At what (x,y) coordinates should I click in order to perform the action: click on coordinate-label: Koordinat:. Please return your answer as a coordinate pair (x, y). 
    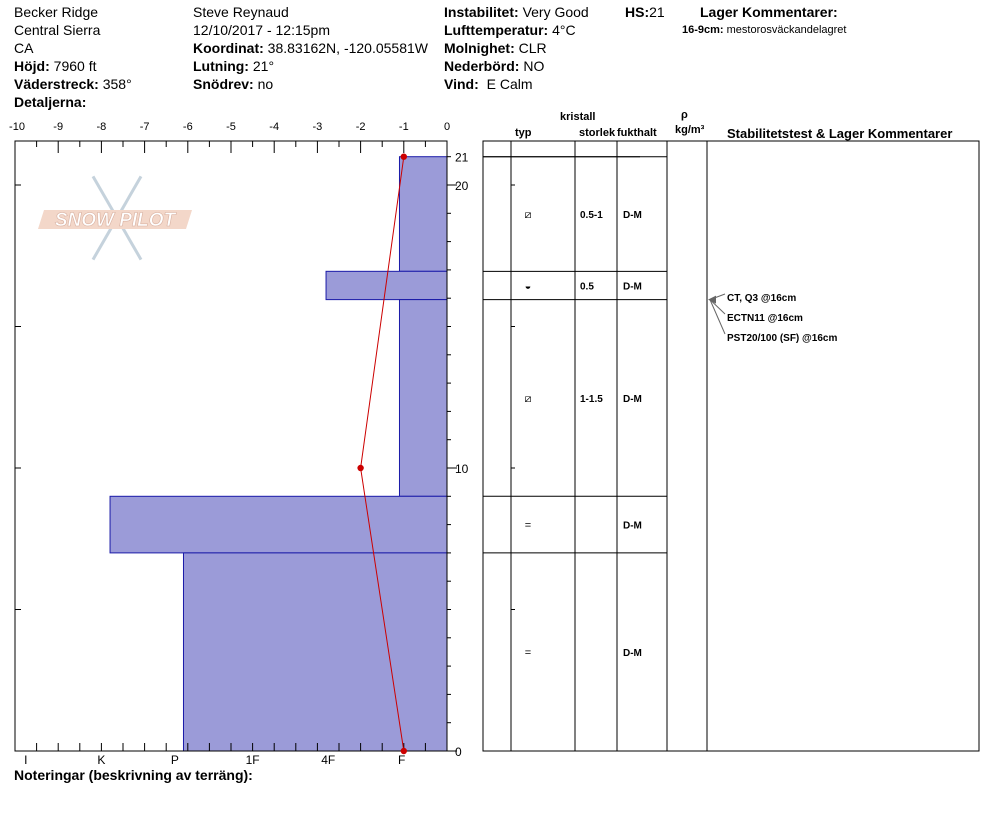
    Looking at the image, I should click on (228, 48).